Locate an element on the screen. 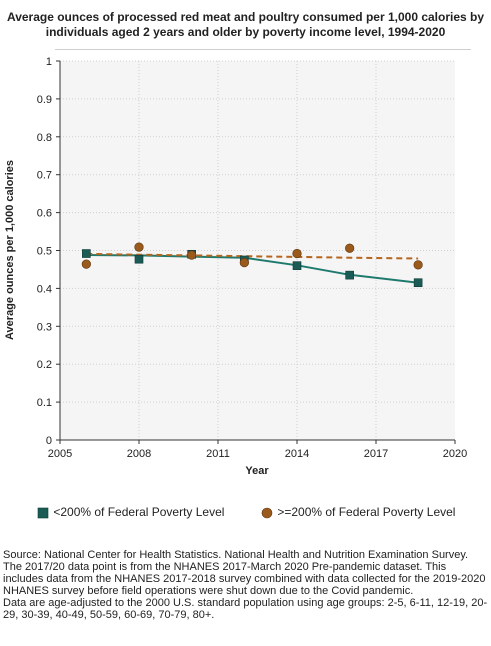 Image resolution: width=491 pixels, height=646 pixels. y-tick-label: 0 is located at coordinates (49, 441).